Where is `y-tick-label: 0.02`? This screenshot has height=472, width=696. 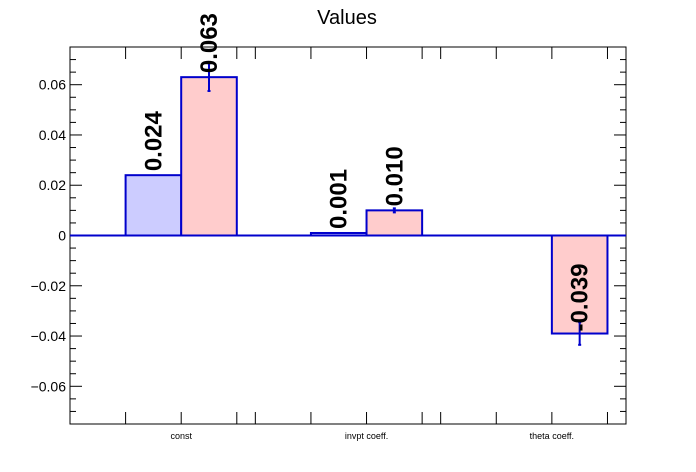 y-tick-label: 0.02 is located at coordinates (52, 185).